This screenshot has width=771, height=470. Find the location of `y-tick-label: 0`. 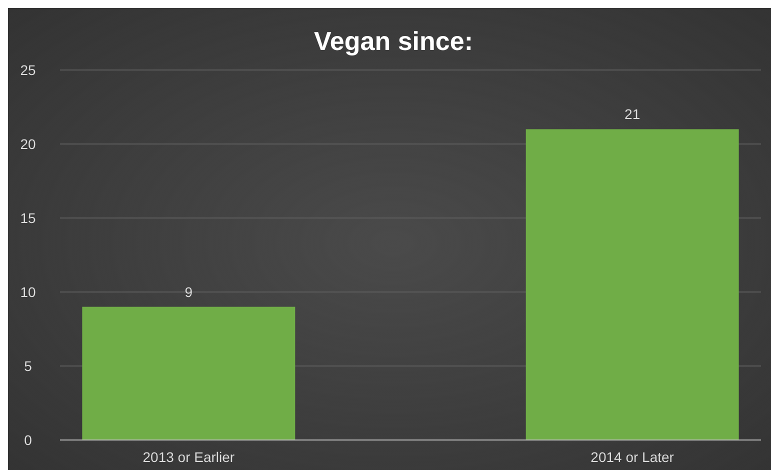

y-tick-label: 0 is located at coordinates (28, 440).